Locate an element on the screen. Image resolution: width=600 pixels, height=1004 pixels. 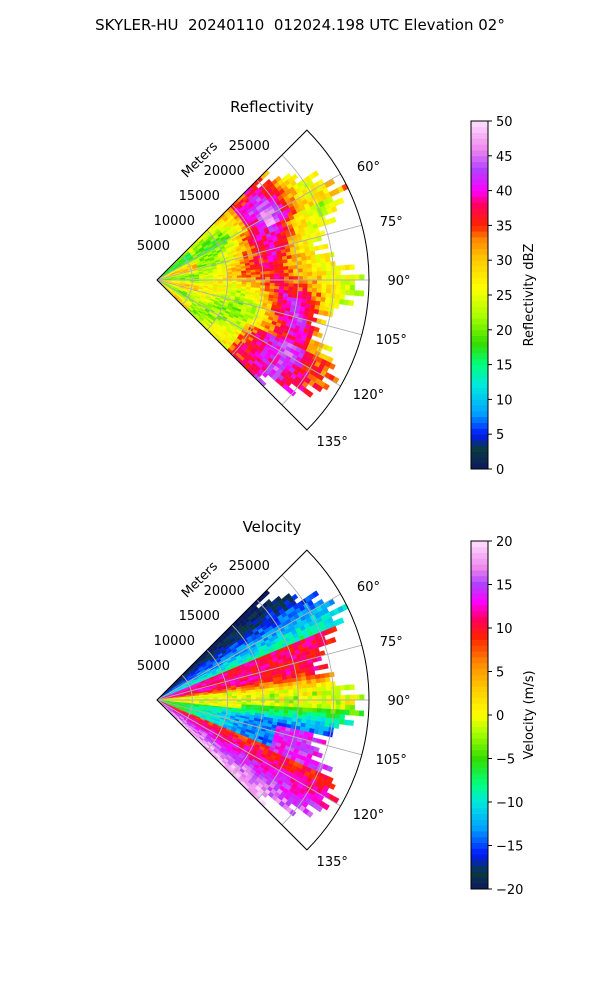
velocity-colorbar-label: Velocity (m/s) is located at coordinates (529, 714).